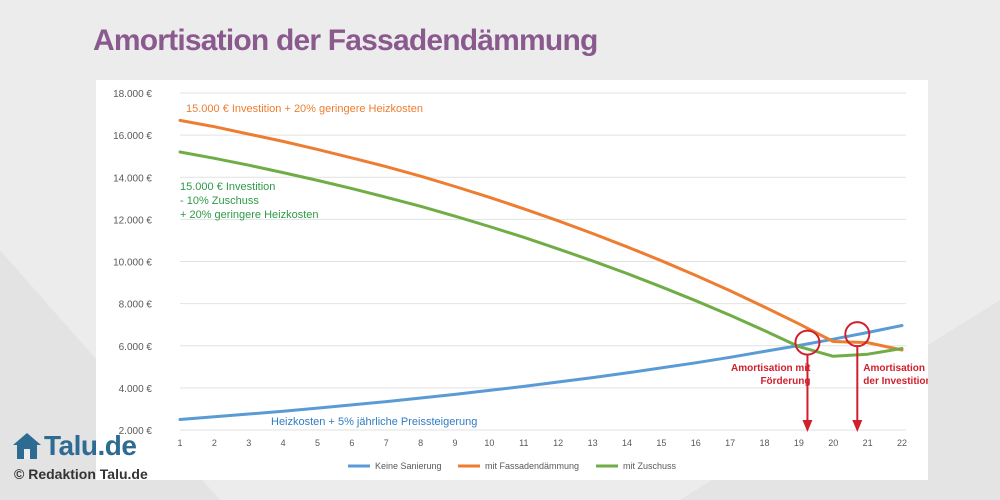 This screenshot has width=1000, height=500. What do you see at coordinates (523, 443) in the screenshot?
I see `x-tick-label: 11` at bounding box center [523, 443].